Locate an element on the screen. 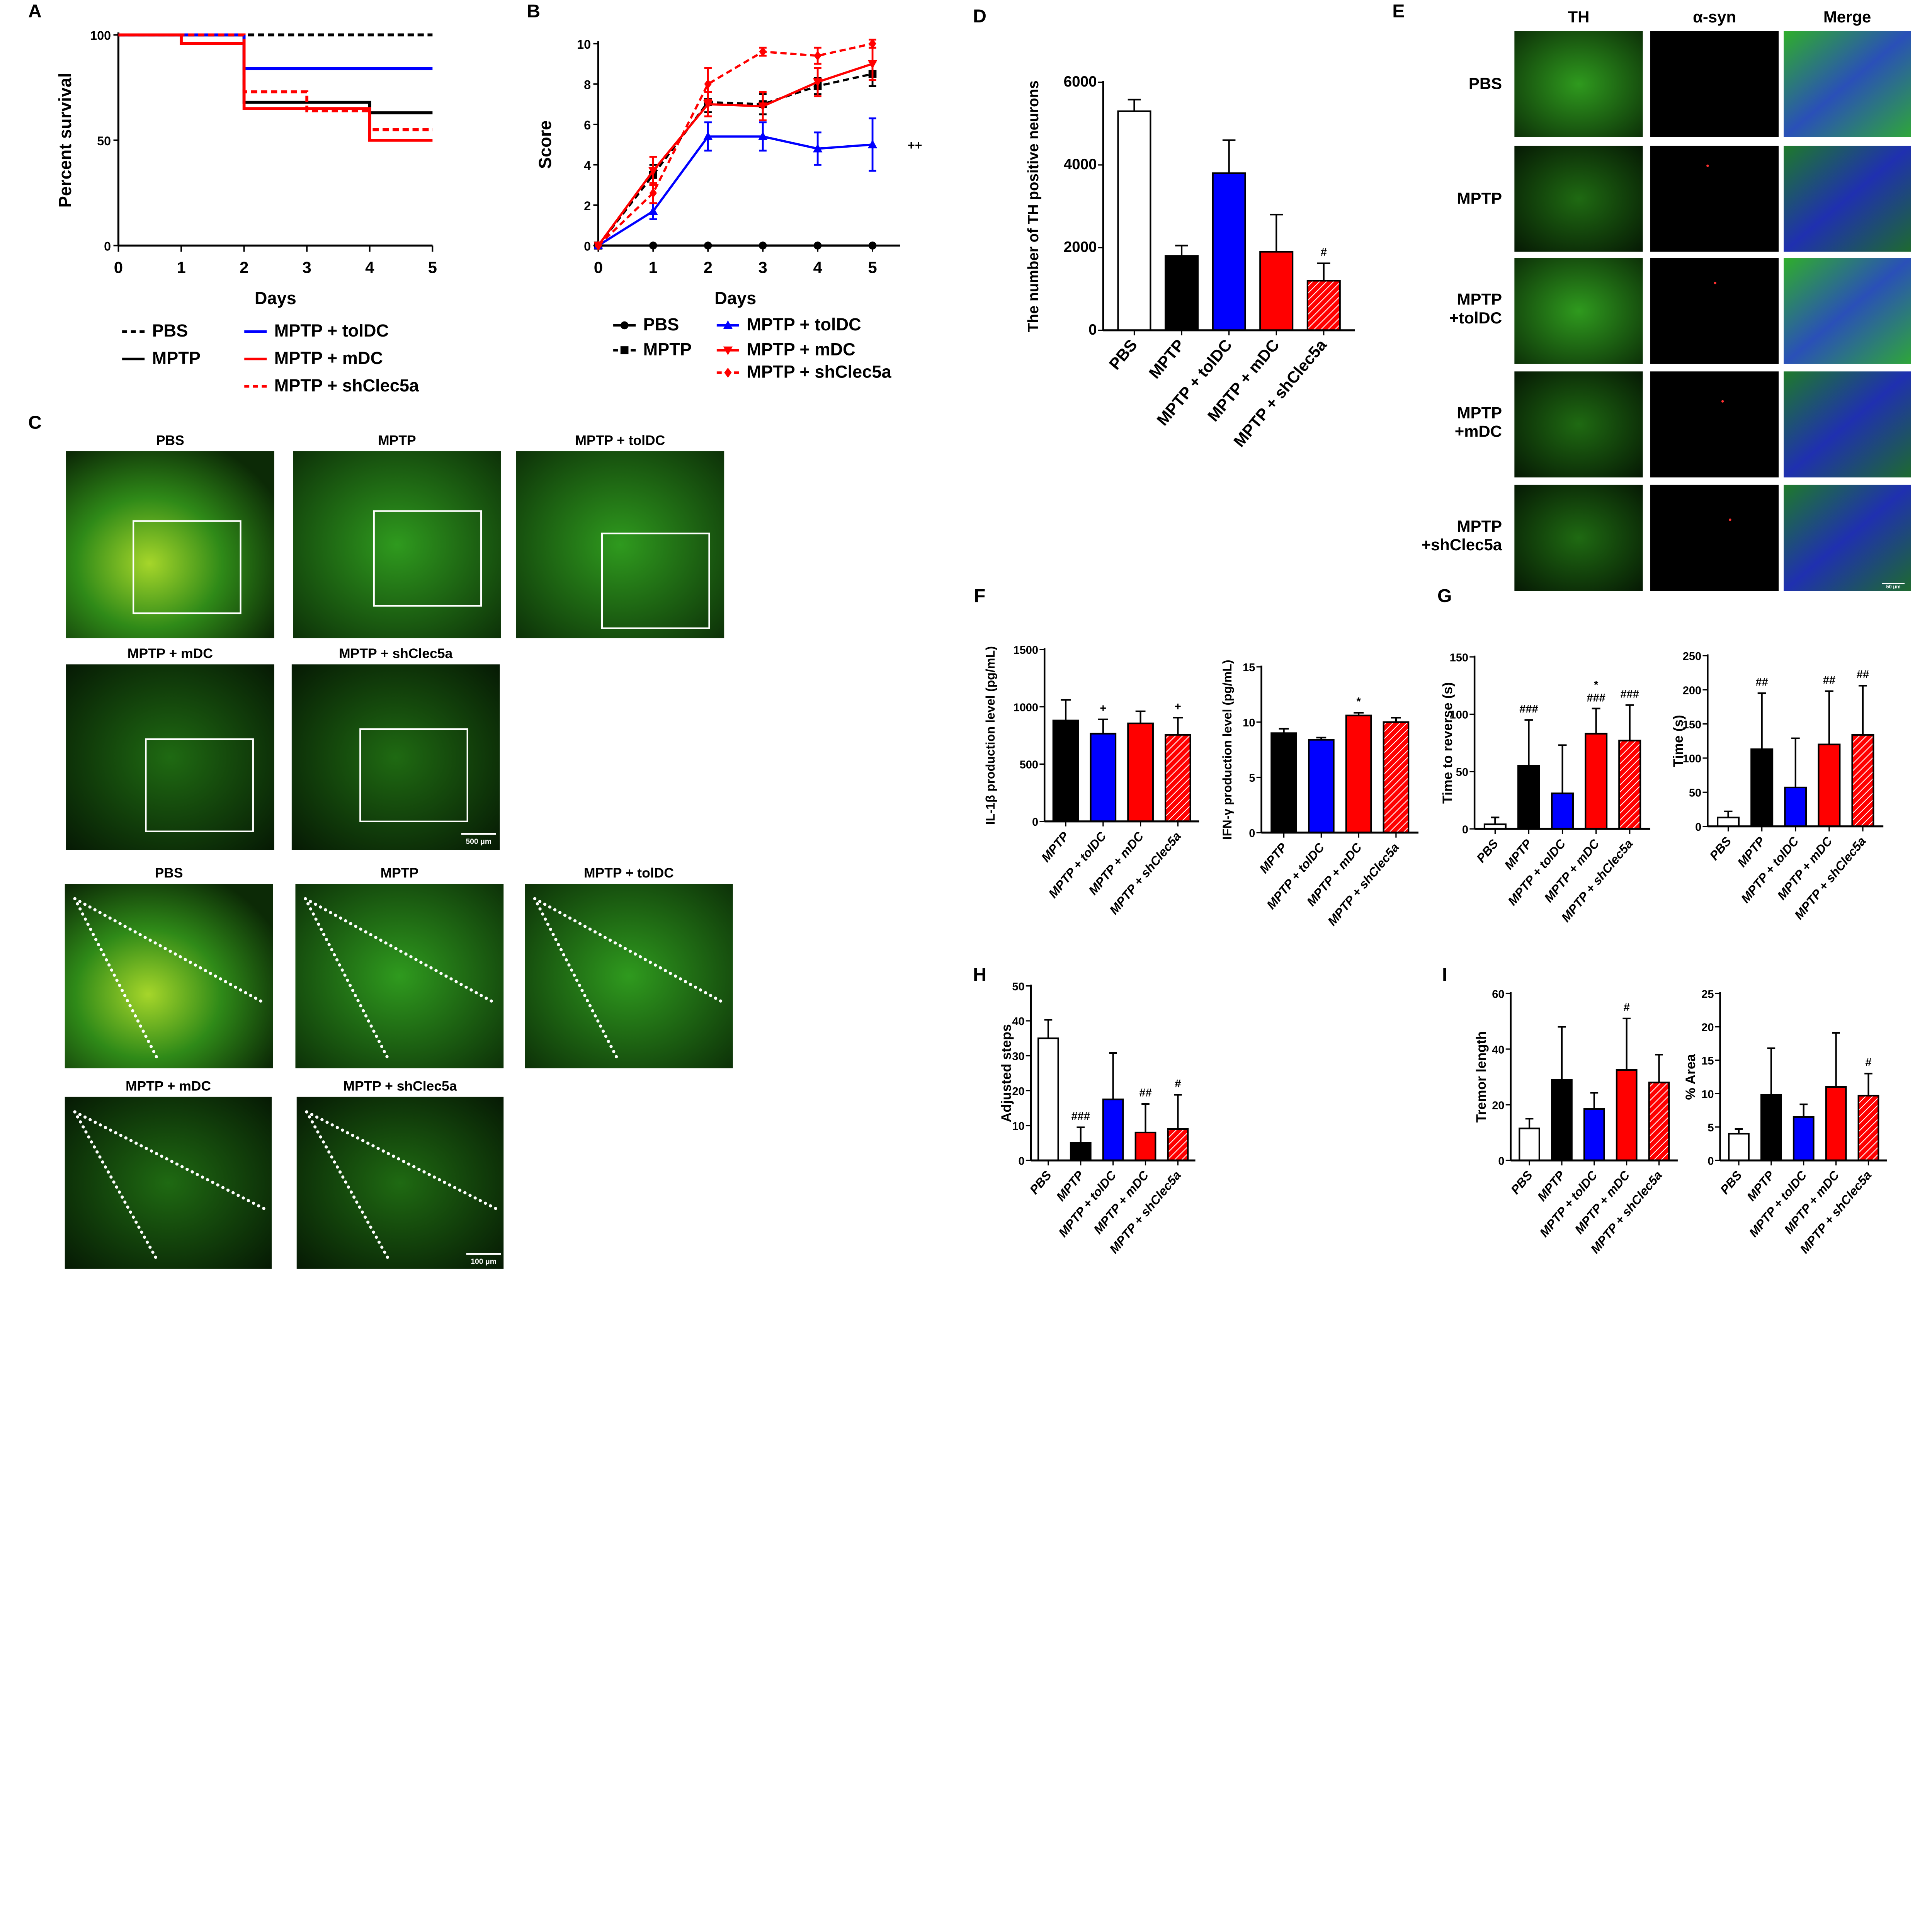 This screenshot has height=1932, width=1932. y-tick-label: 25 is located at coordinates (1708, 994).